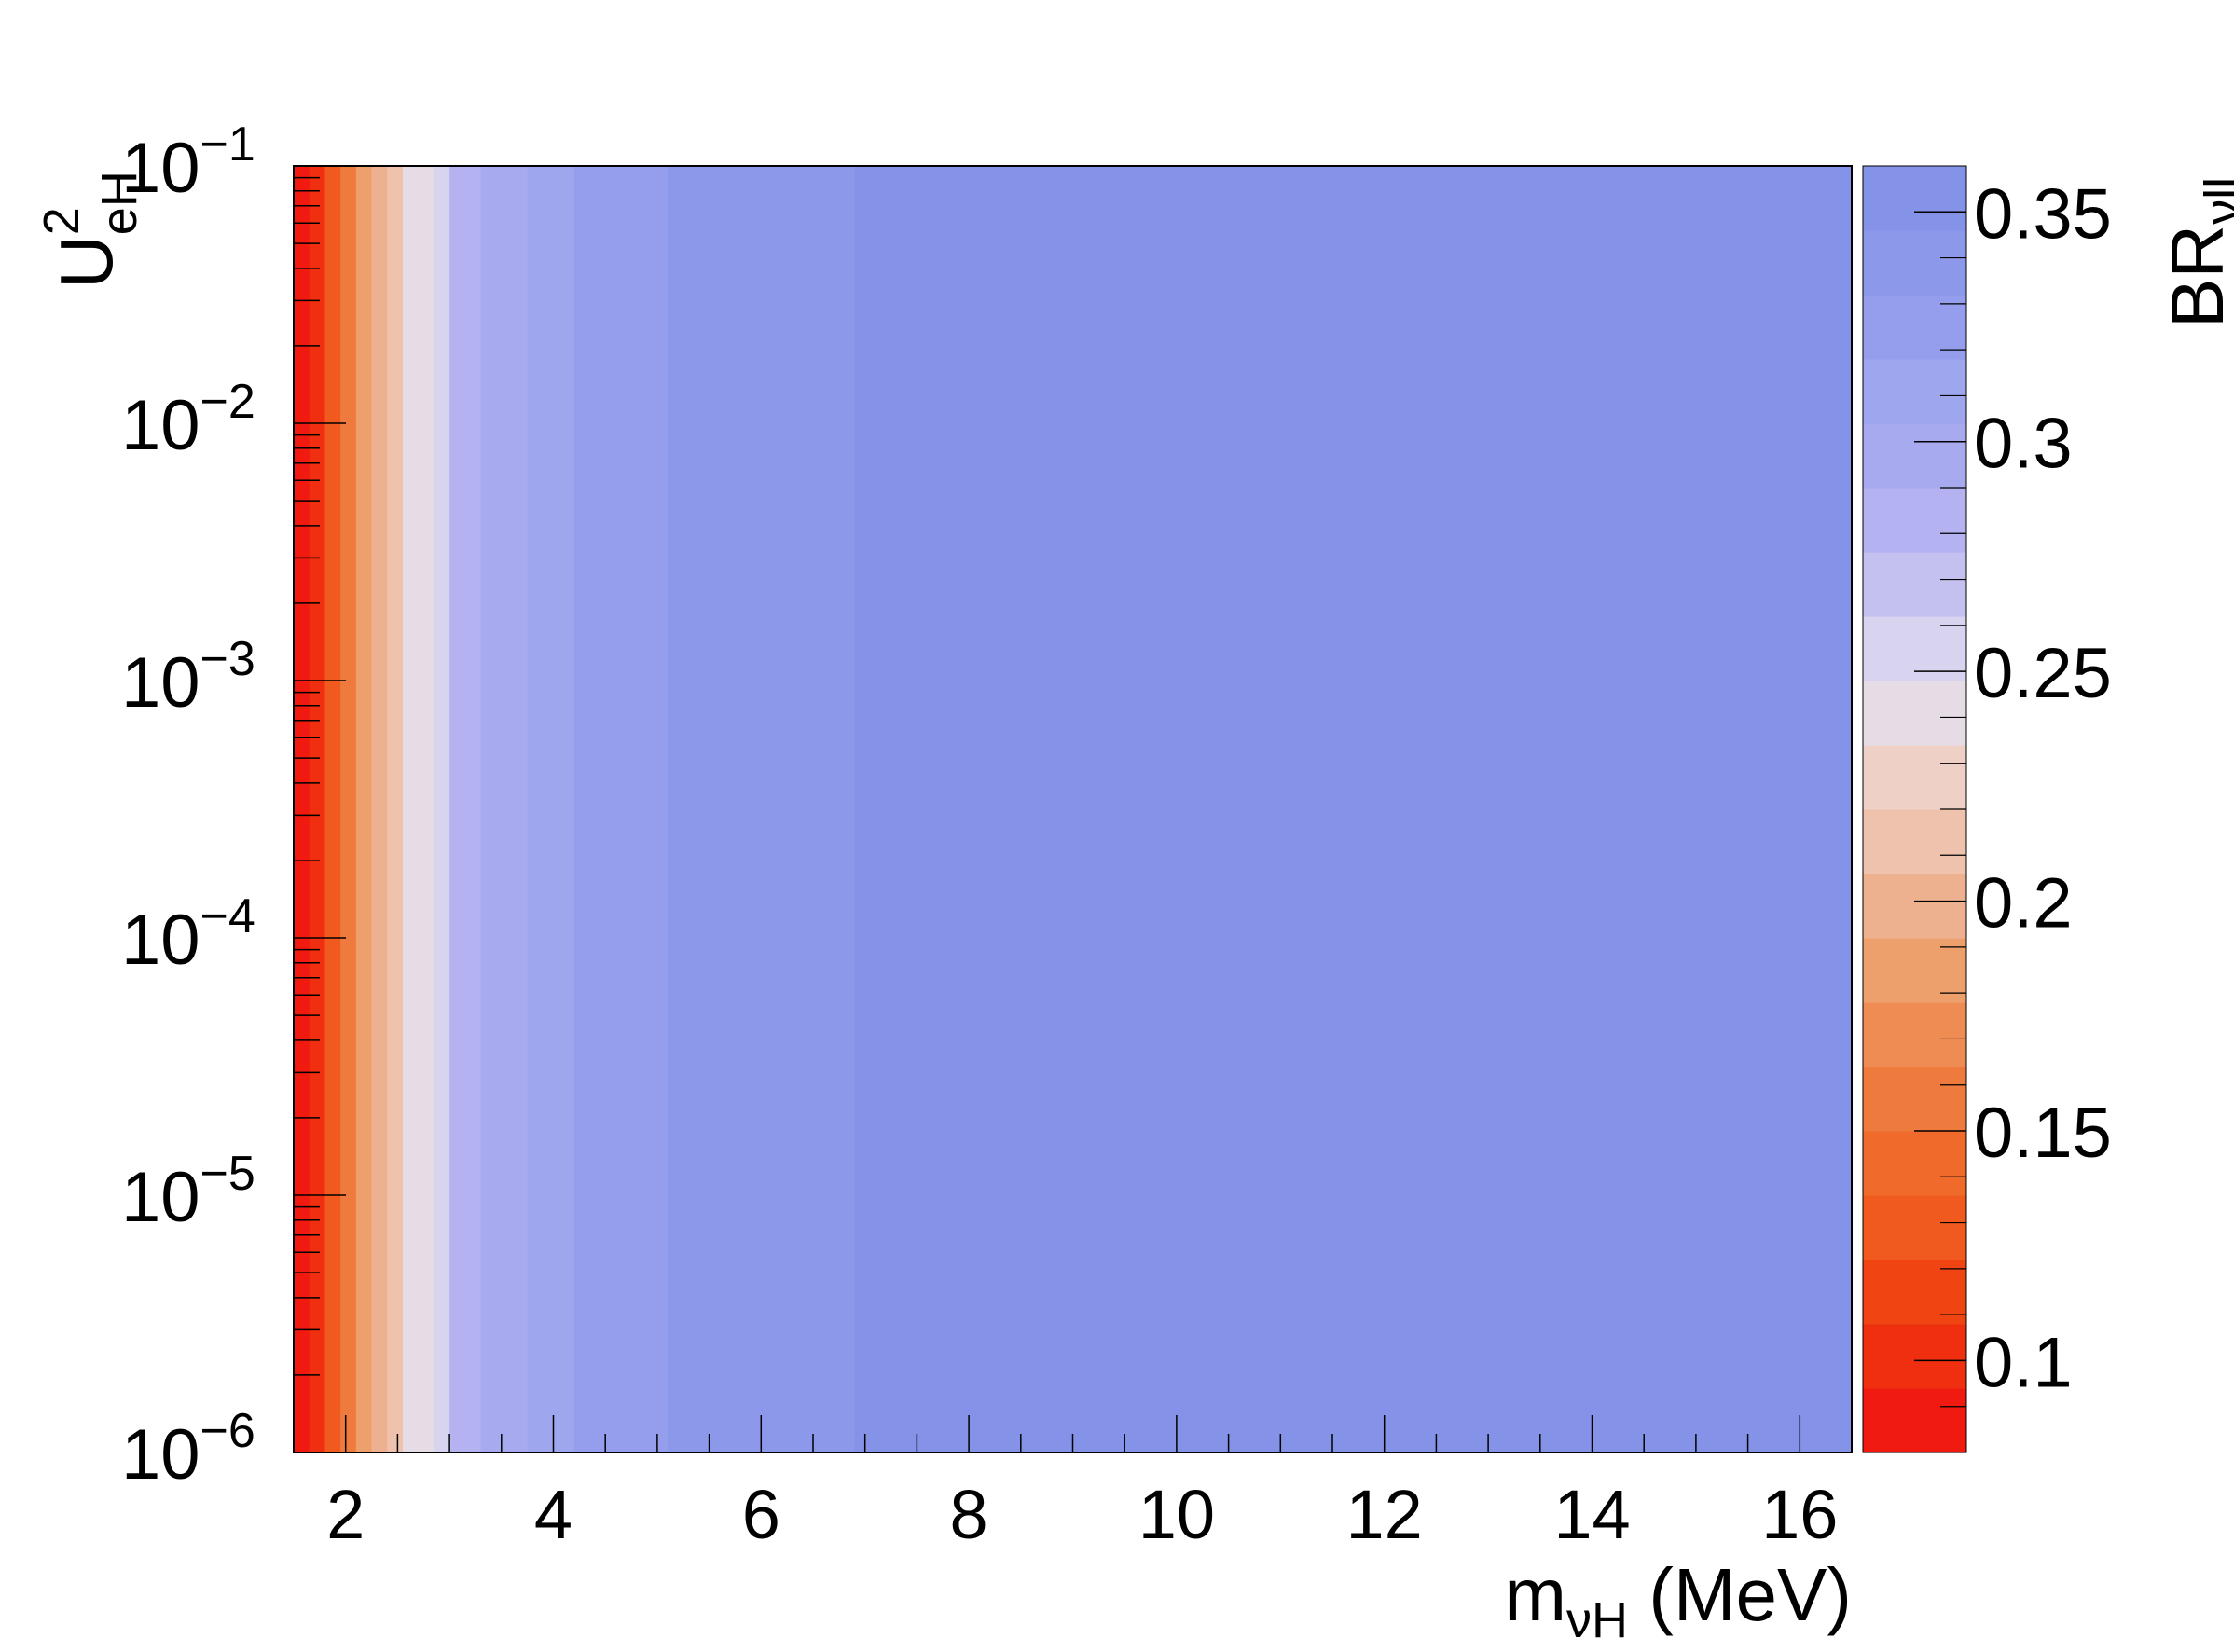 The height and width of the screenshot is (1652, 2234). I want to click on y-axis-ticks: 10⁻⁶ 10⁻⁵ 10⁻⁴ 10⁻³ 10⁻² 10⁻¹, so click(233, 805).